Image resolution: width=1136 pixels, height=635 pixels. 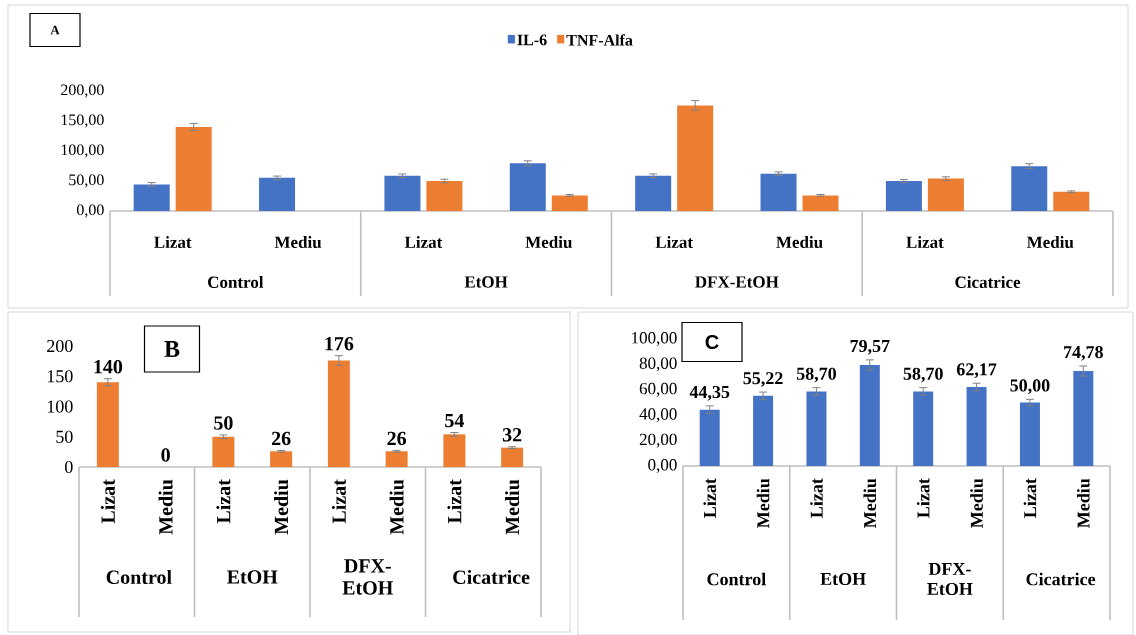 I want to click on data-label: 50, so click(x=223, y=423).